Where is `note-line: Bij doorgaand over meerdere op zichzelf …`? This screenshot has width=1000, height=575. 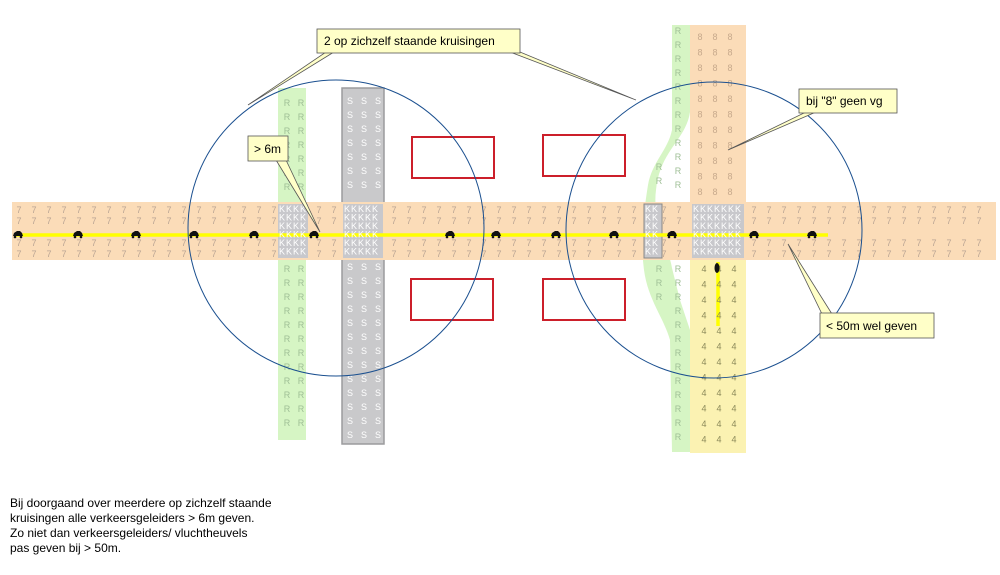 note-line: Bij doorgaand over meerdere op zichzelf … is located at coordinates (141, 503).